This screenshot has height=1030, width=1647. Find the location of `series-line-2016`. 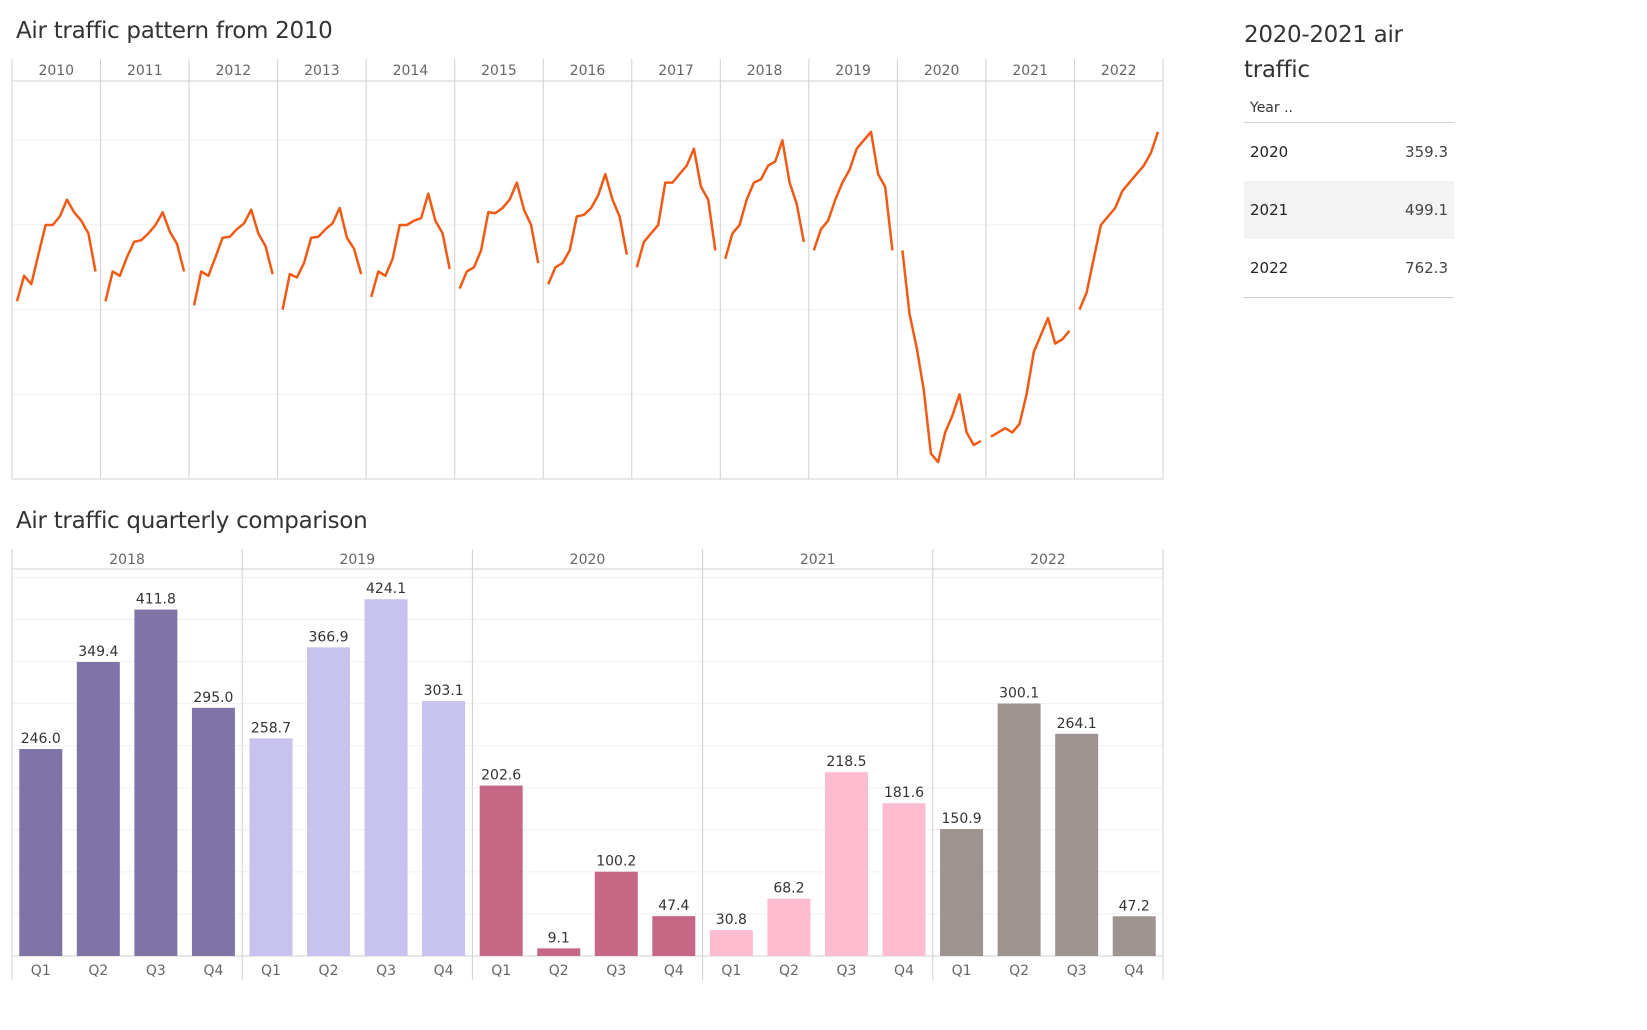

series-line-2016 is located at coordinates (588, 228).